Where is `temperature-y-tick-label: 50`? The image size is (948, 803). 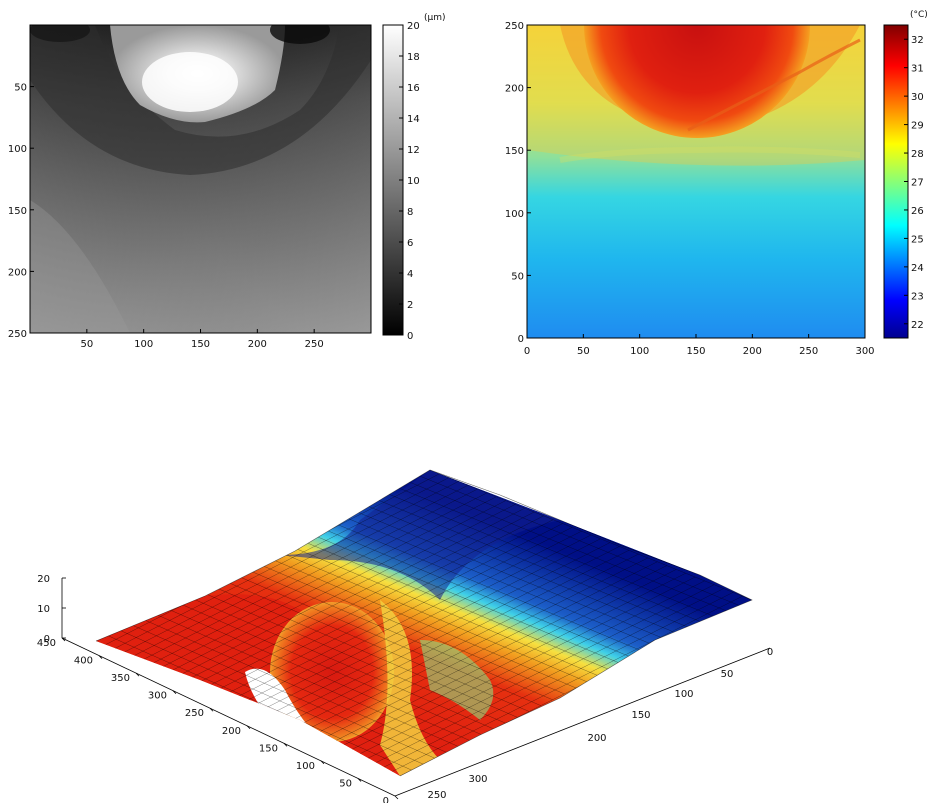 temperature-y-tick-label: 50 is located at coordinates (517, 276).